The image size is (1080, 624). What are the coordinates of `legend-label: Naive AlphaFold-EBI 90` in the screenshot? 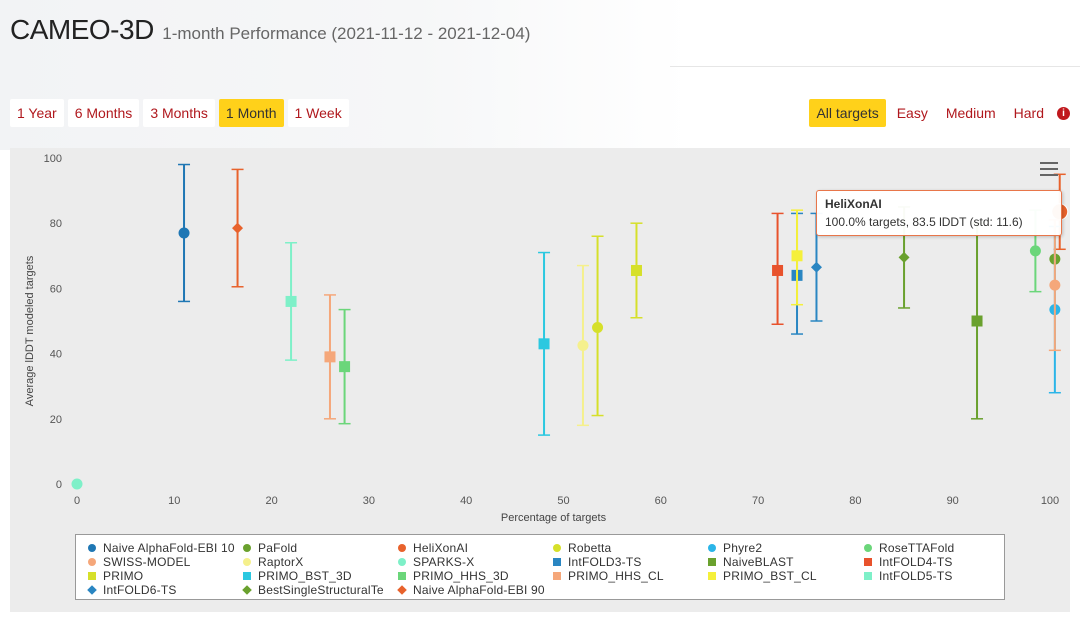 It's located at (479, 590).